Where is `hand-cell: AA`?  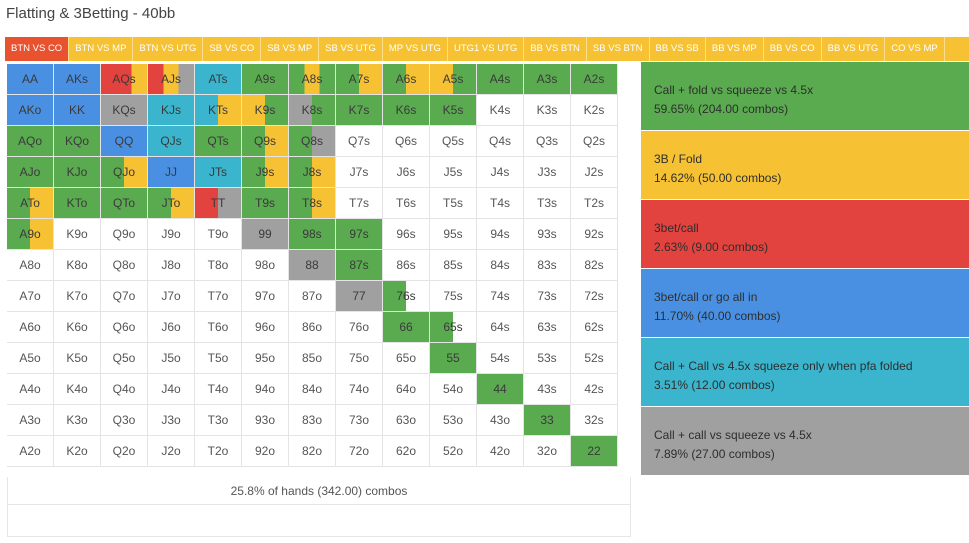 hand-cell: AA is located at coordinates (30, 79).